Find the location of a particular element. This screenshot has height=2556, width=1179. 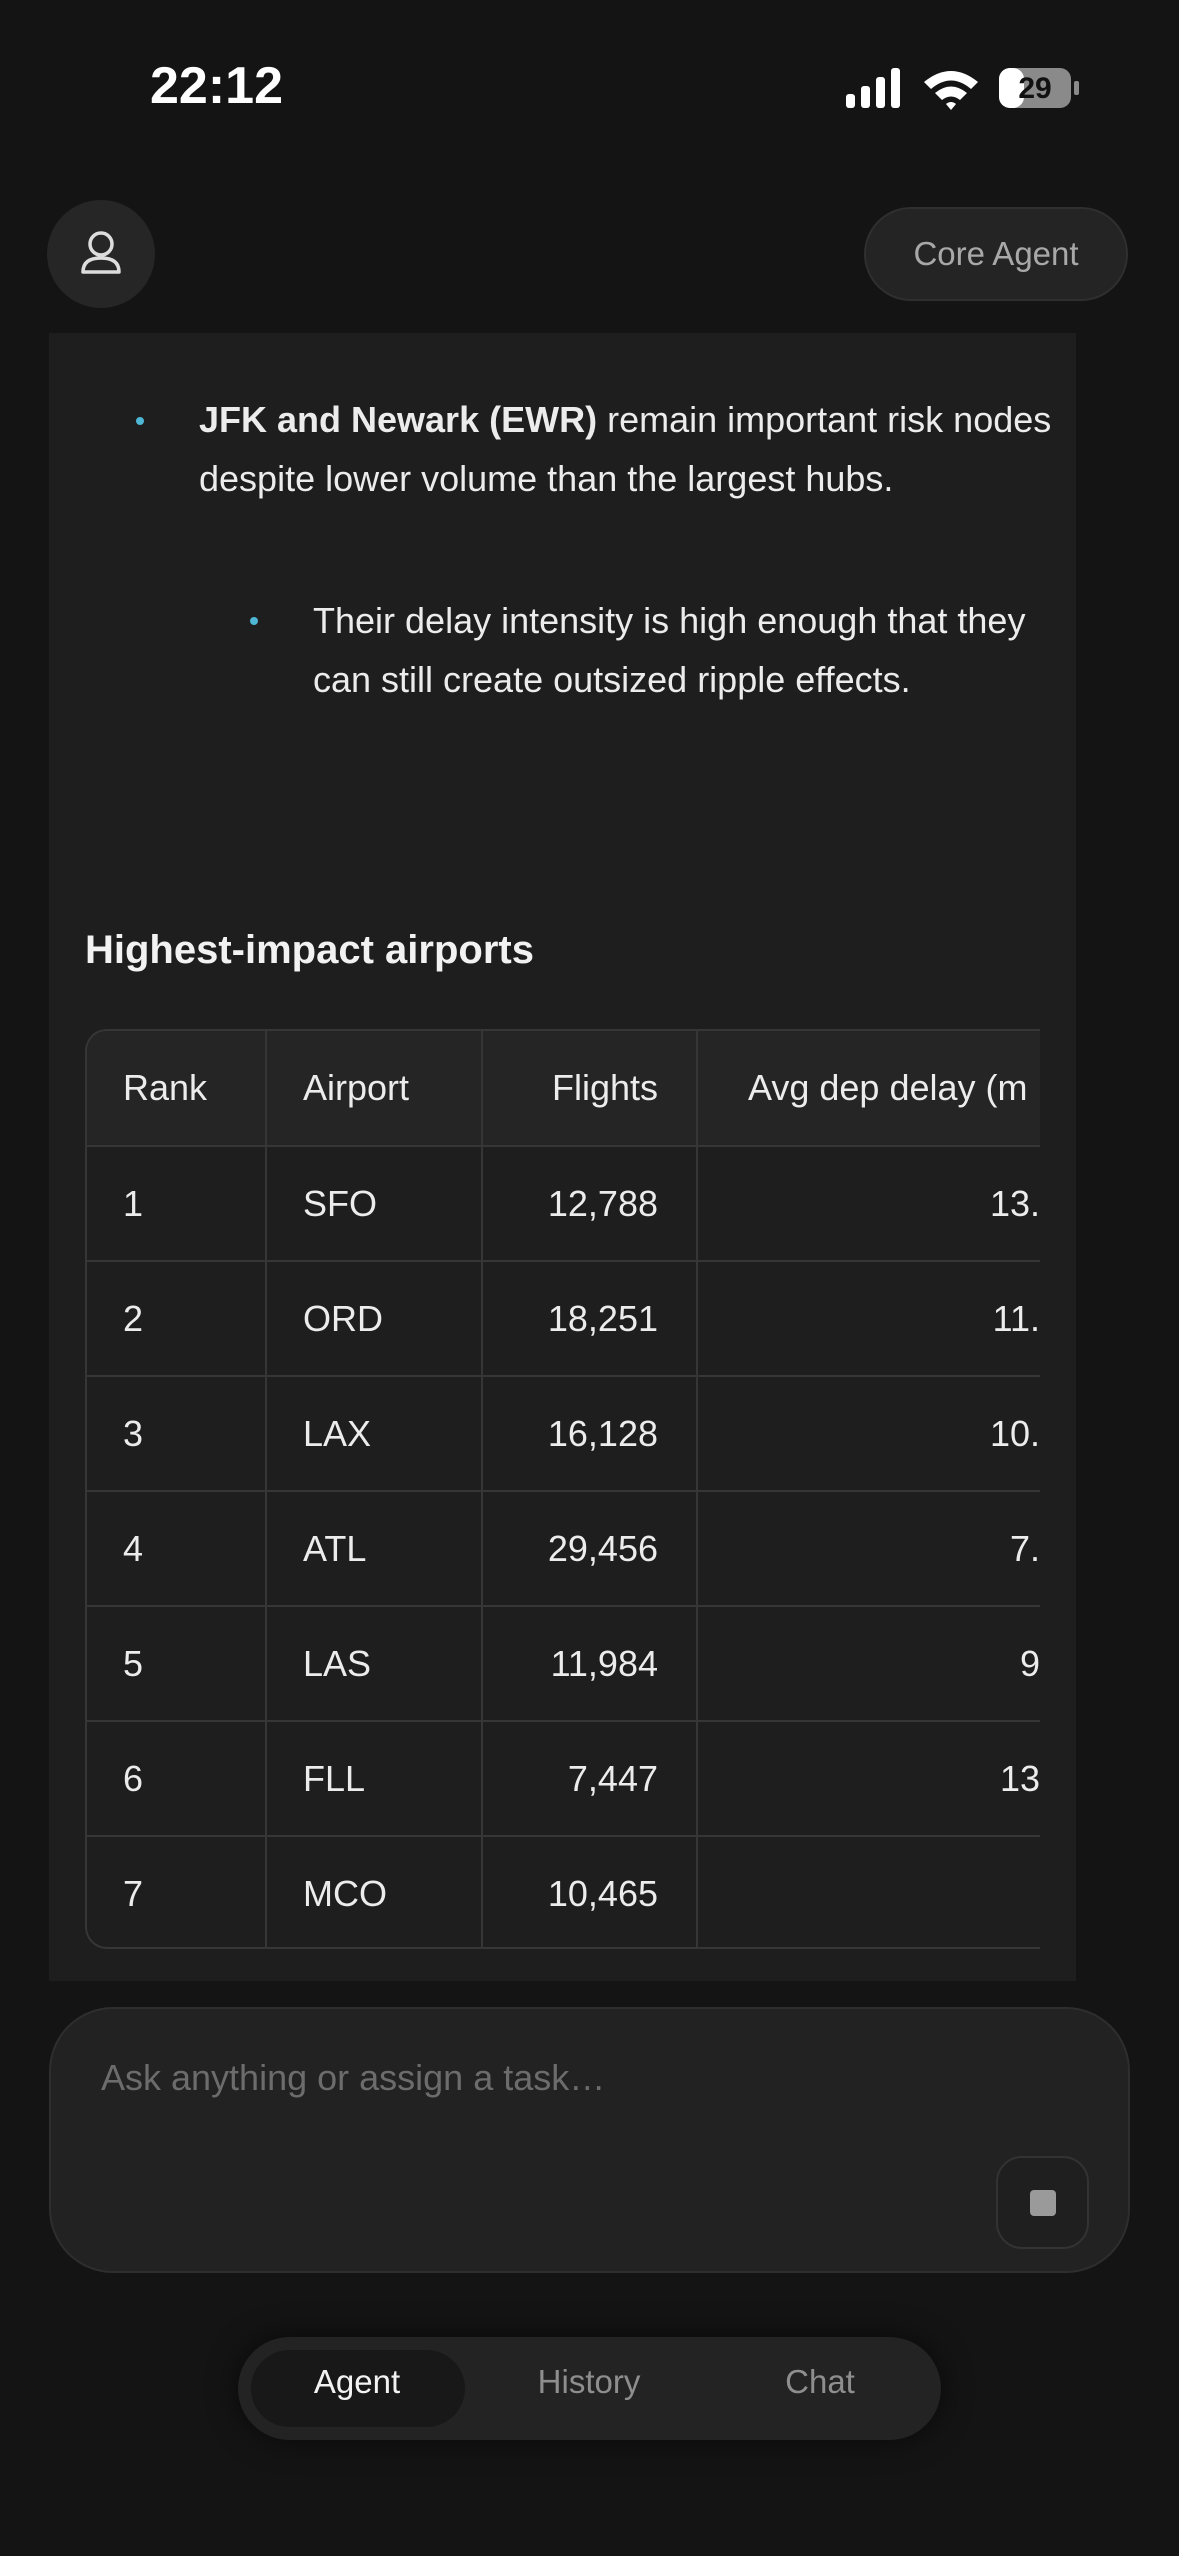

table-cell: 7 is located at coordinates (177, 1891).